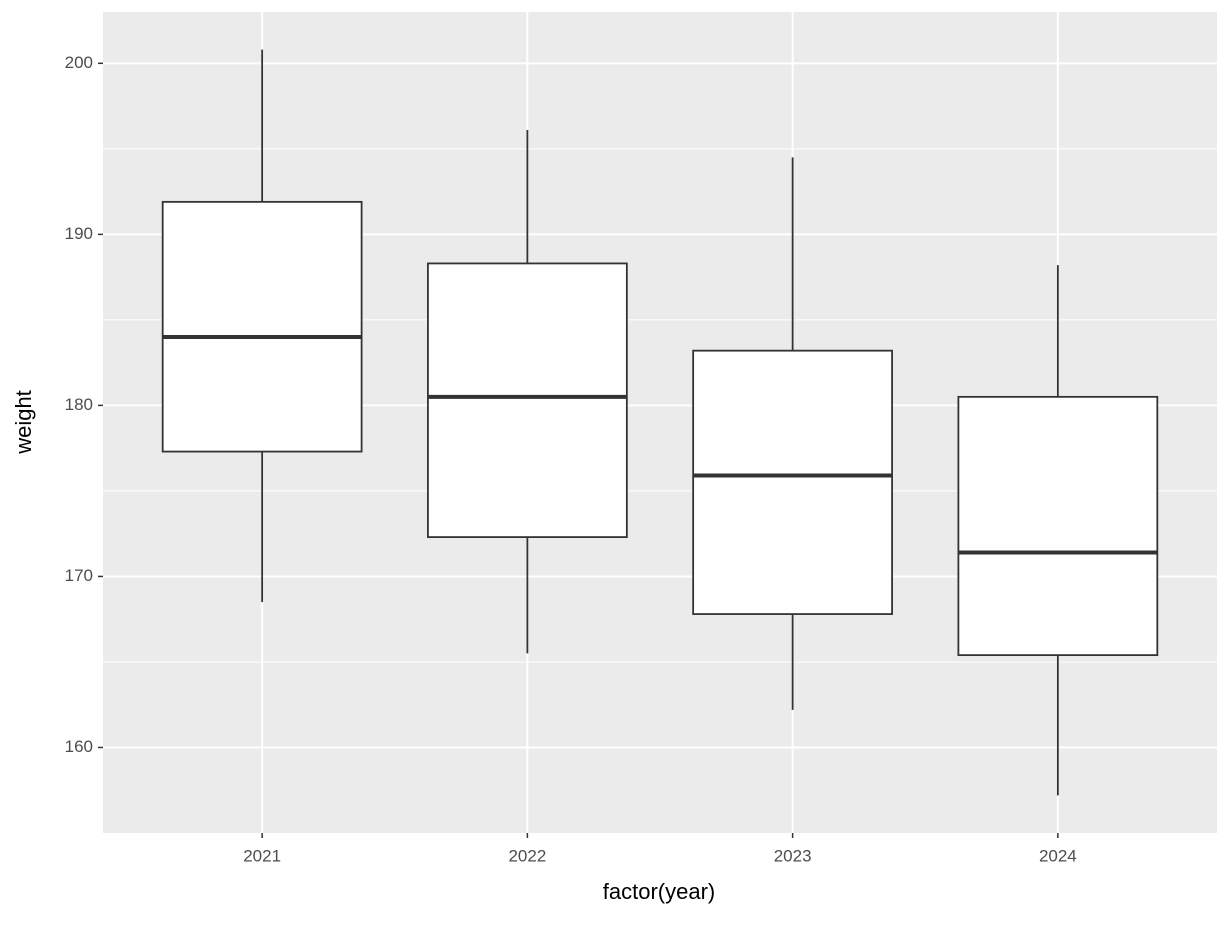 Image resolution: width=1228 pixels, height=926 pixels. Describe the element at coordinates (793, 855) in the screenshot. I see `x-tick-label: 2023` at that location.